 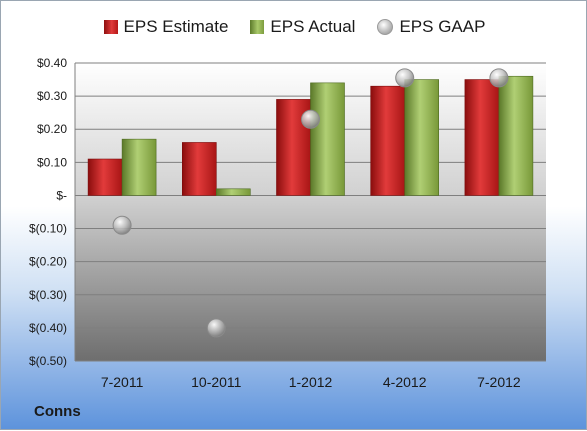 I want to click on y-tick-label: $0.30, so click(x=52, y=96).